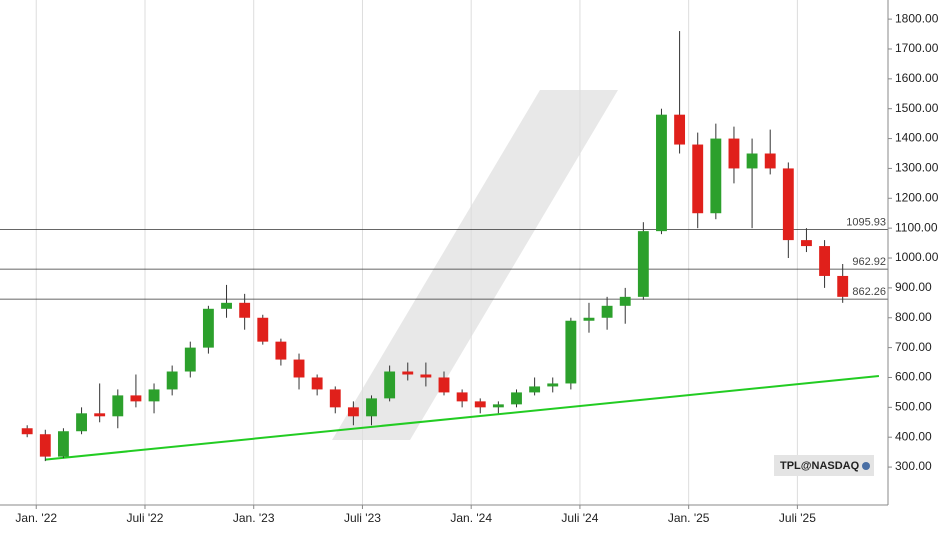  Describe the element at coordinates (913, 436) in the screenshot. I see `y-tick-label: 400.00` at that location.